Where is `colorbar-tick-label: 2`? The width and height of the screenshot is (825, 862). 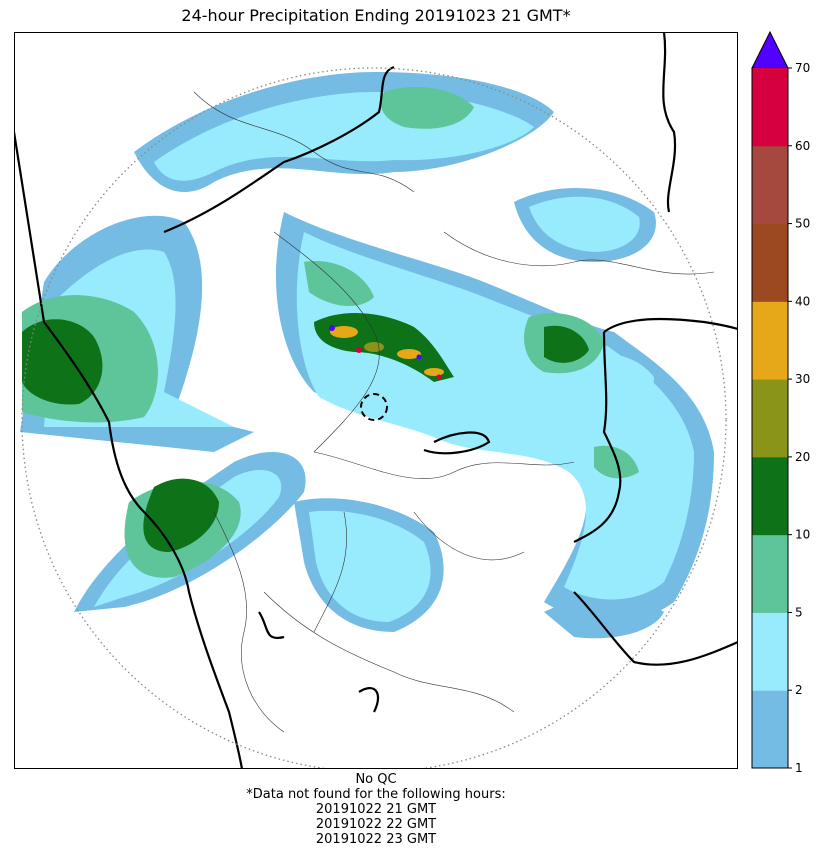
colorbar-tick-label: 2 is located at coordinates (799, 690).